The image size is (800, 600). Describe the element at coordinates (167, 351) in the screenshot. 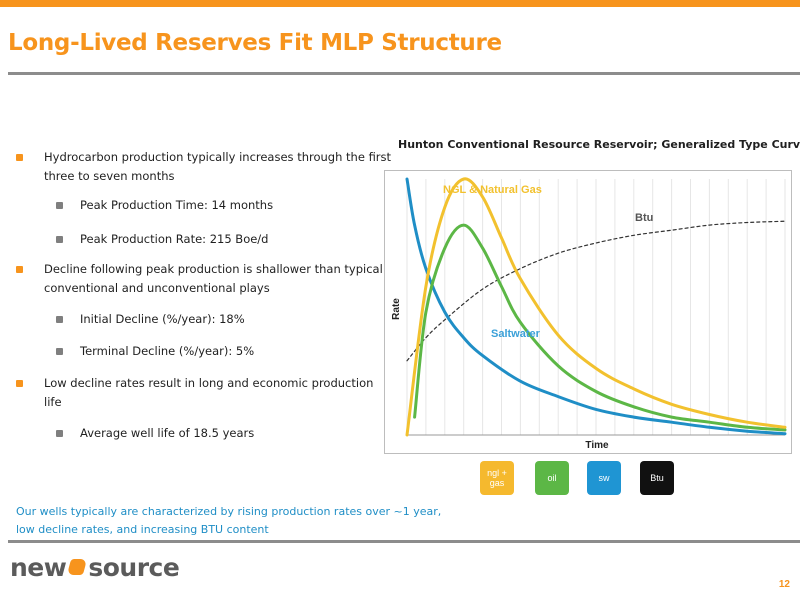

I see `sub-bullet-text: Terminal Decline (%/year): 5%` at that location.